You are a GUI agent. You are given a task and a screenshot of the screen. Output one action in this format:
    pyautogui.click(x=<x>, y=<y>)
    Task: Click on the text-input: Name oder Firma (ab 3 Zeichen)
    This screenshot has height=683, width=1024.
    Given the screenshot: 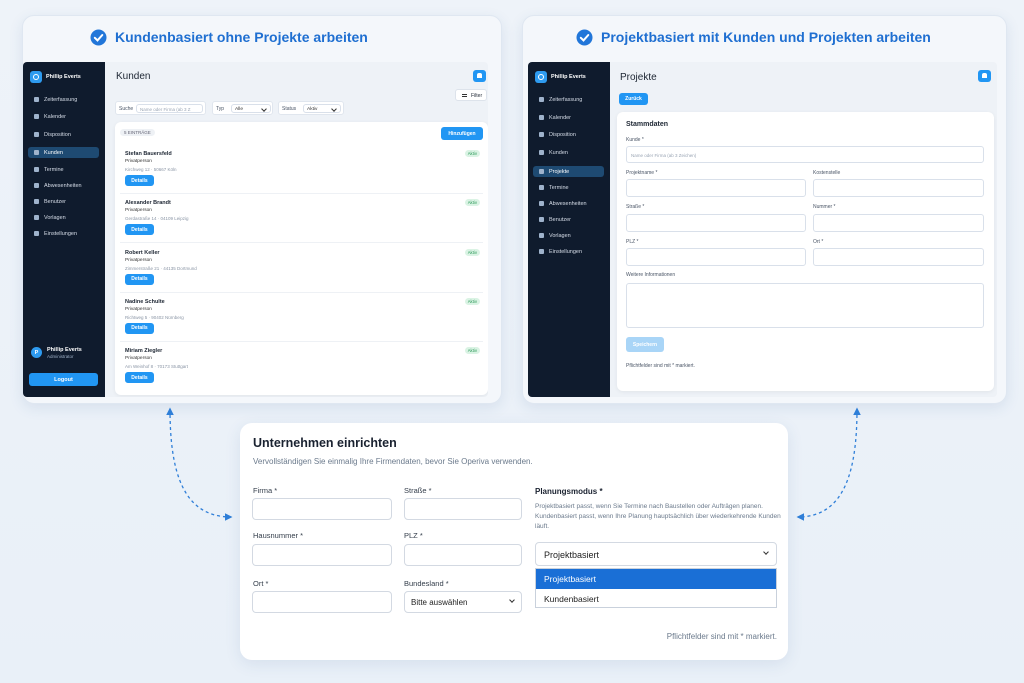 What is the action you would take?
    pyautogui.click(x=805, y=154)
    